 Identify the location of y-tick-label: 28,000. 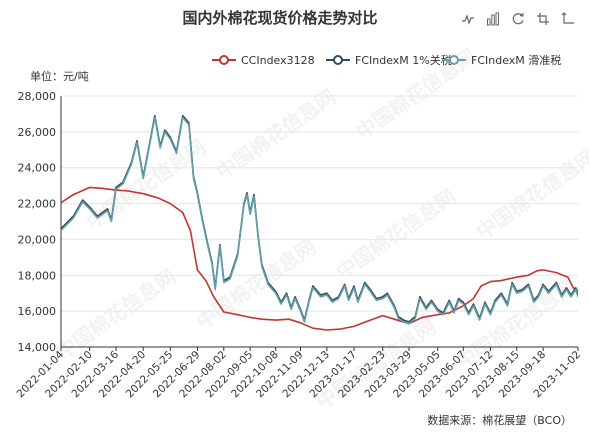
(37, 96).